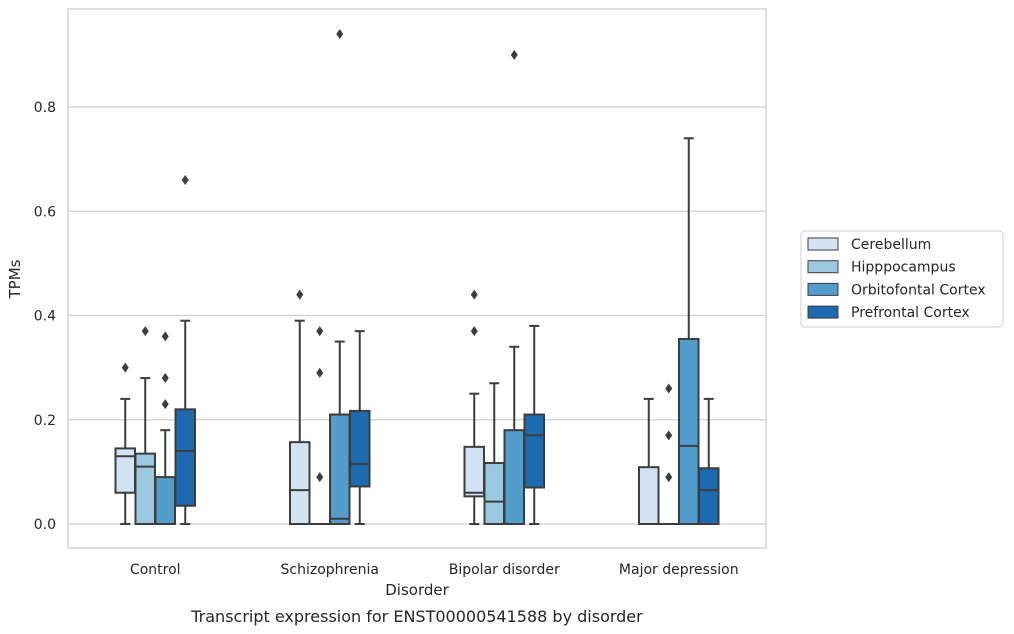 The height and width of the screenshot is (634, 1014). I want to click on legend-frame, so click(902, 279).